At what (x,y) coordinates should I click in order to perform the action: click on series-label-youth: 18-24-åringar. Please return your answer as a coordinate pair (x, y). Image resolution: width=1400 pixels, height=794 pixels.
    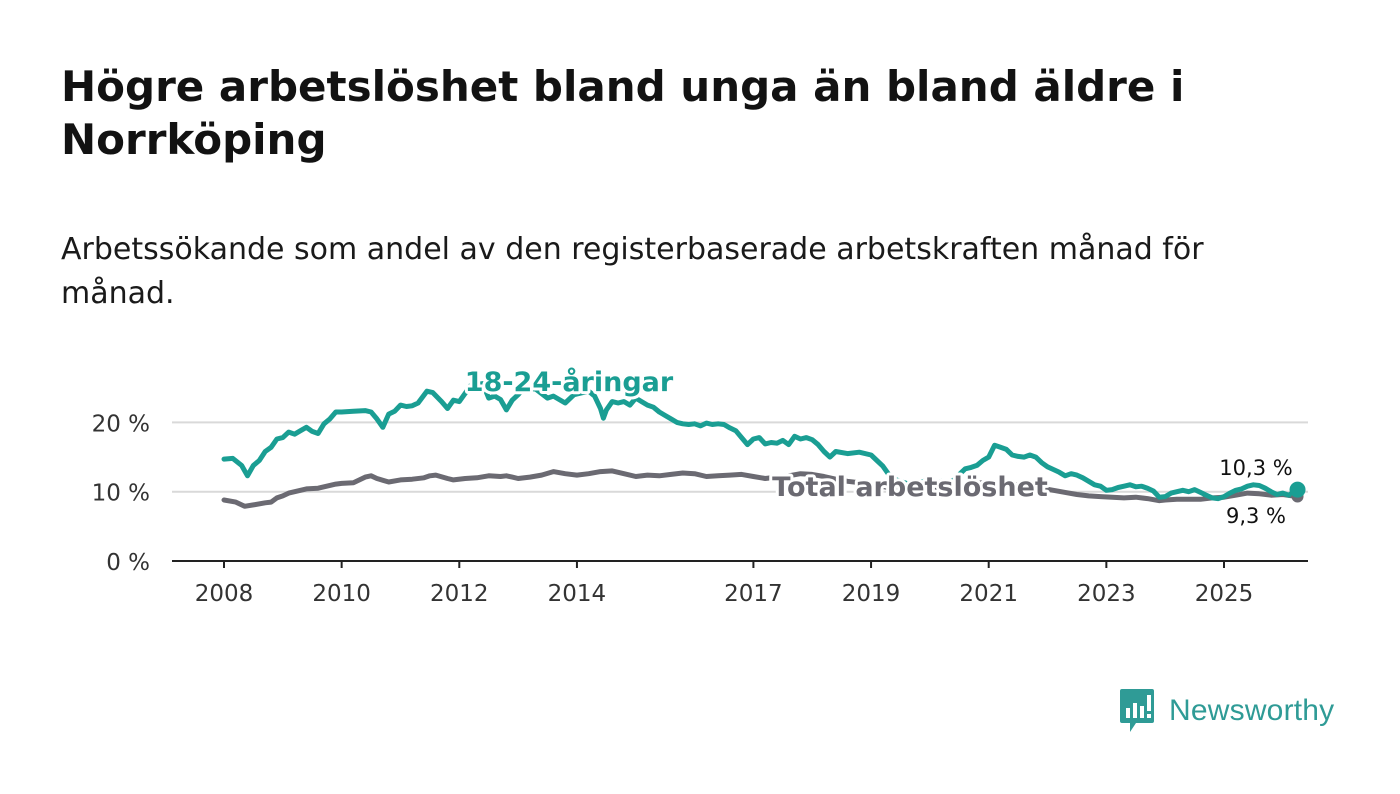
    Looking at the image, I should click on (569, 382).